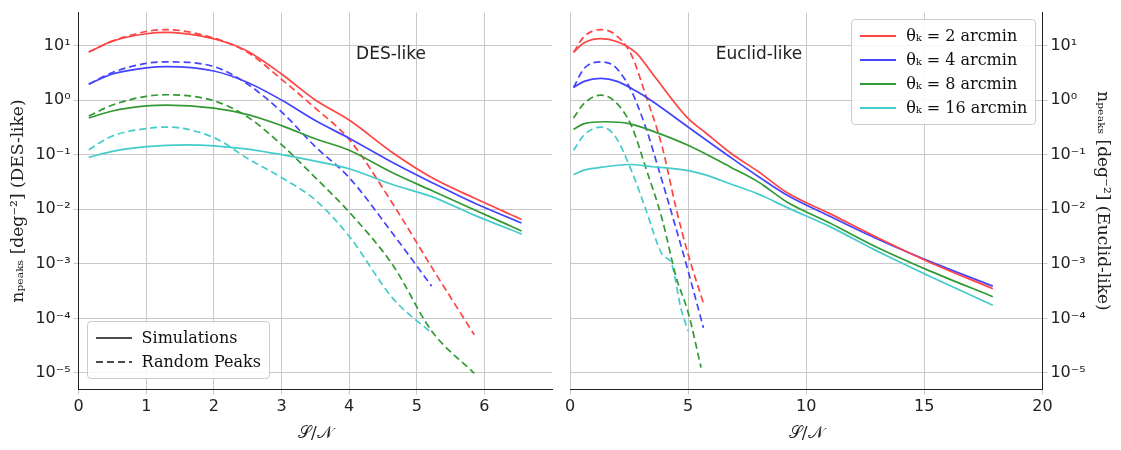  What do you see at coordinates (967, 107) in the screenshot?
I see `legend-label: θₖ = 16 arcmin` at bounding box center [967, 107].